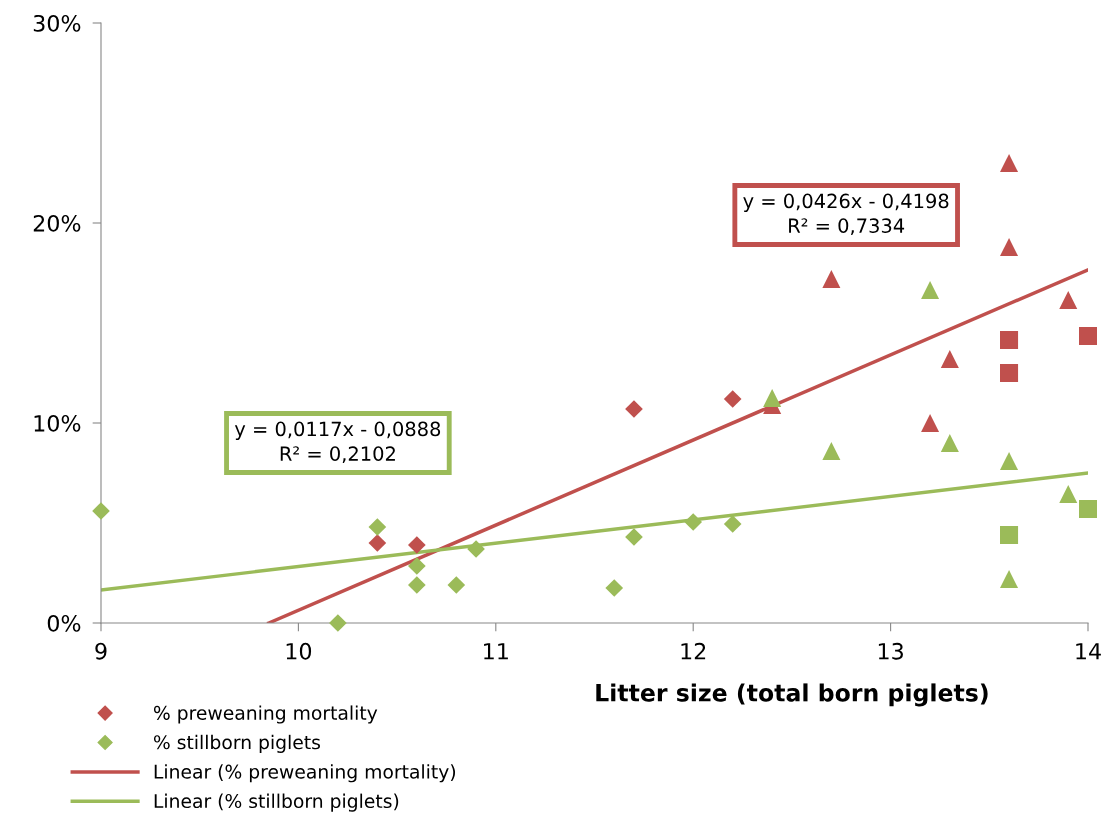 The image size is (1110, 823). What do you see at coordinates (337, 442) in the screenshot?
I see `annotation: y = 0,0117x - 0,0888 R² = 0,2102` at bounding box center [337, 442].